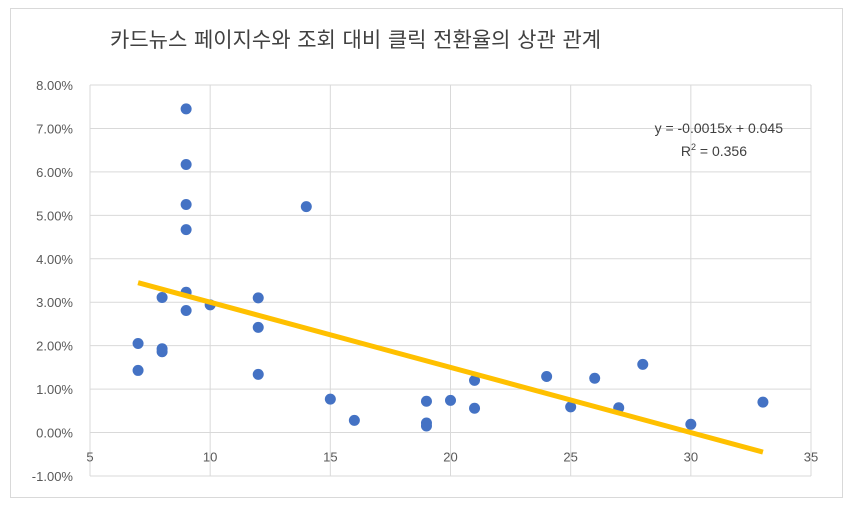 The width and height of the screenshot is (853, 506). I want to click on y-tick-label: 1.00%, so click(54, 389).